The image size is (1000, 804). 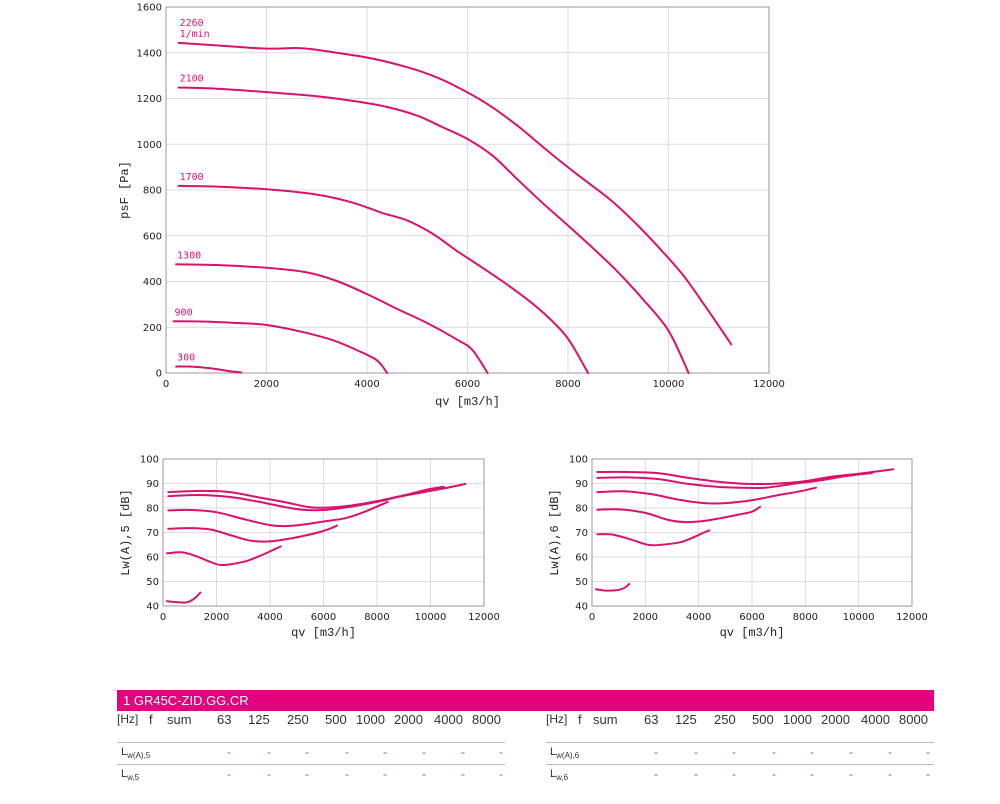 I want to click on row-label-subscript: w,5, so click(x=133, y=778).